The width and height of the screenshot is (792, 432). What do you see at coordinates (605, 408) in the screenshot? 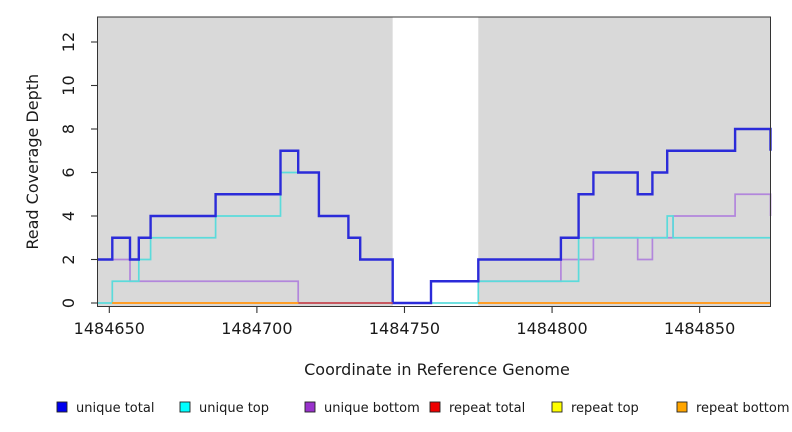
I see `legend-label-repeat-top: repeat top` at bounding box center [605, 408].